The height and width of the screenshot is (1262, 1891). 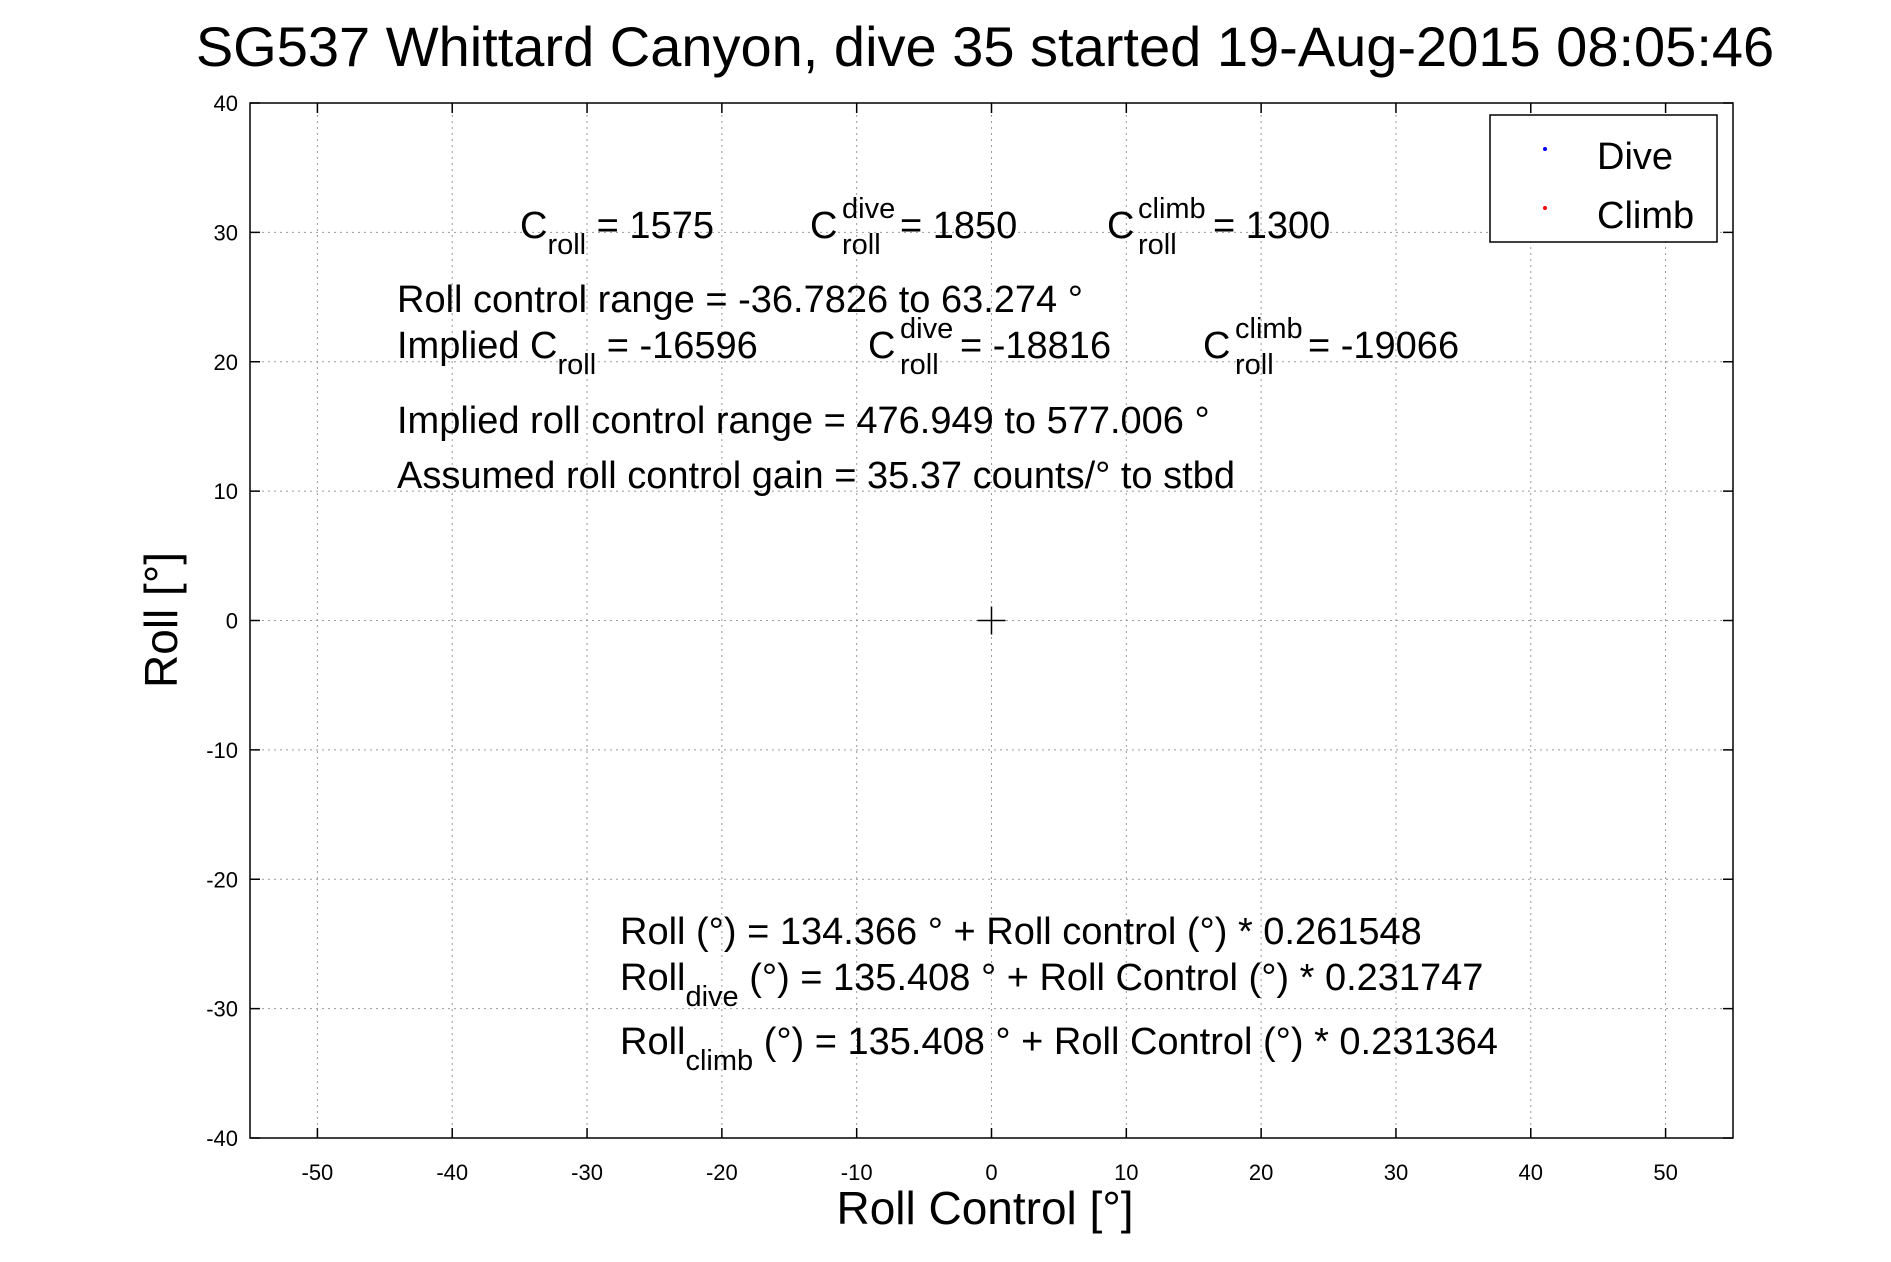 I want to click on x-tick-label: -30, so click(x=587, y=1172).